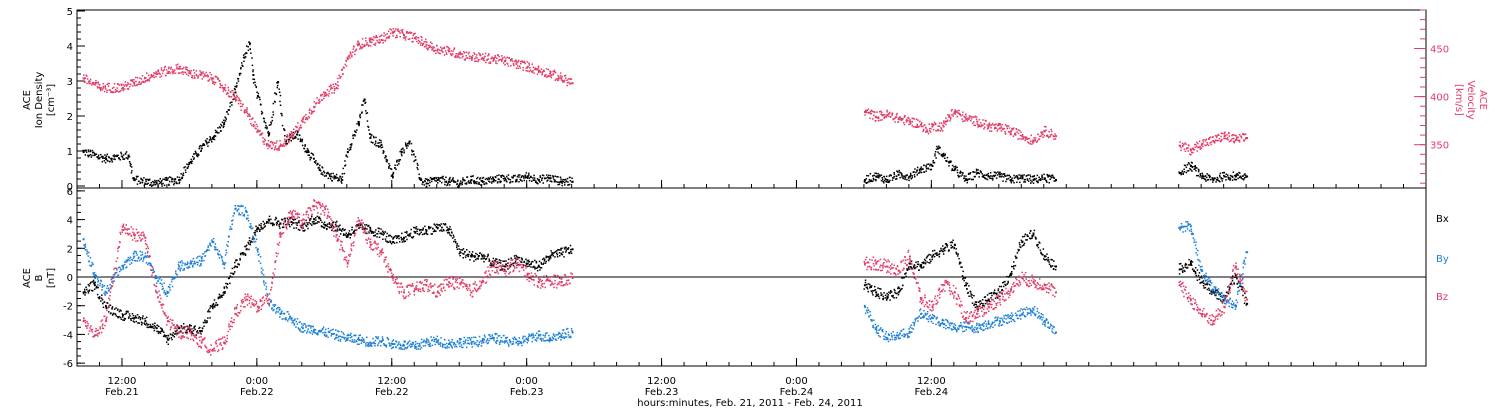 The height and width of the screenshot is (414, 1500). What do you see at coordinates (1482, 100) in the screenshot?
I see `velocity-label-line1: ACE` at bounding box center [1482, 100].